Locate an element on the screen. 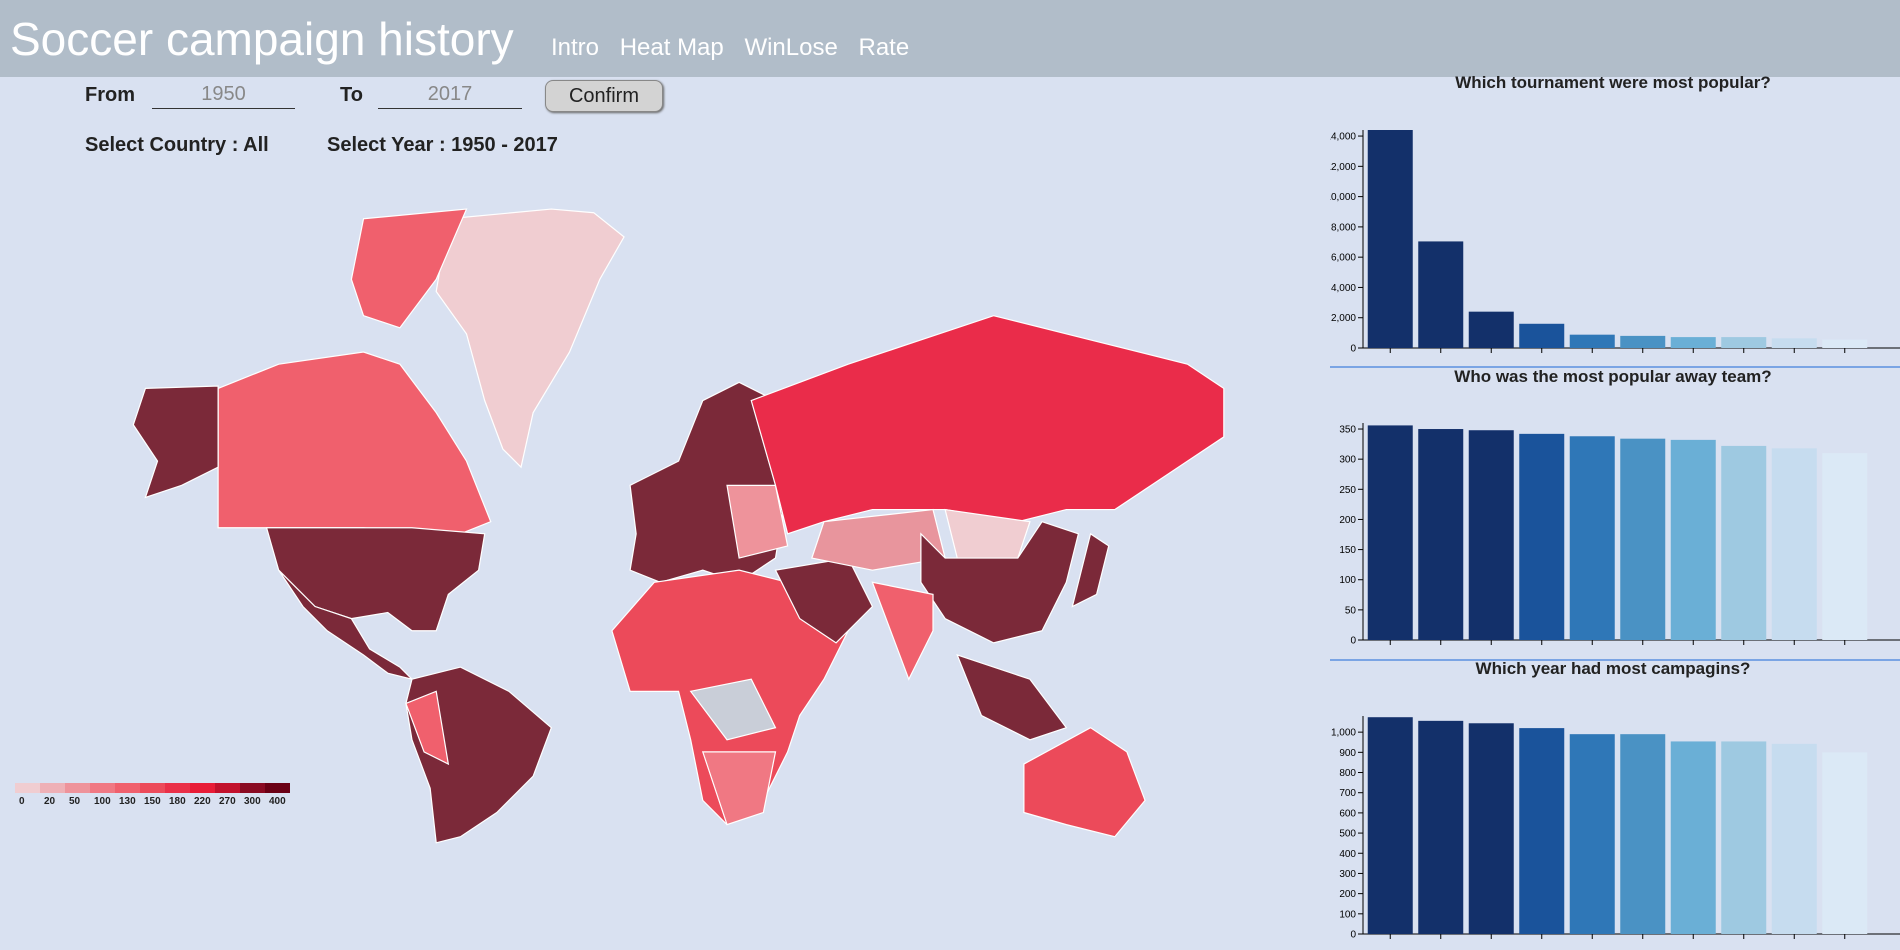 The height and width of the screenshot is (950, 1900). y-tick-label: 4,000 is located at coordinates (1343, 288).